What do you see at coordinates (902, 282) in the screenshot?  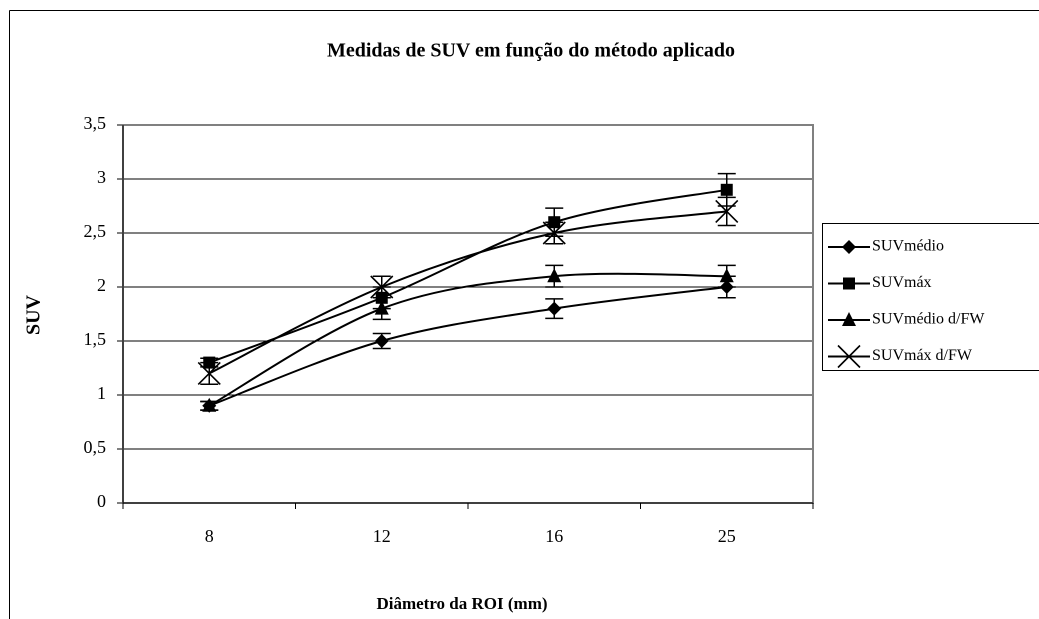 I see `legend-label: SUVmáx` at bounding box center [902, 282].